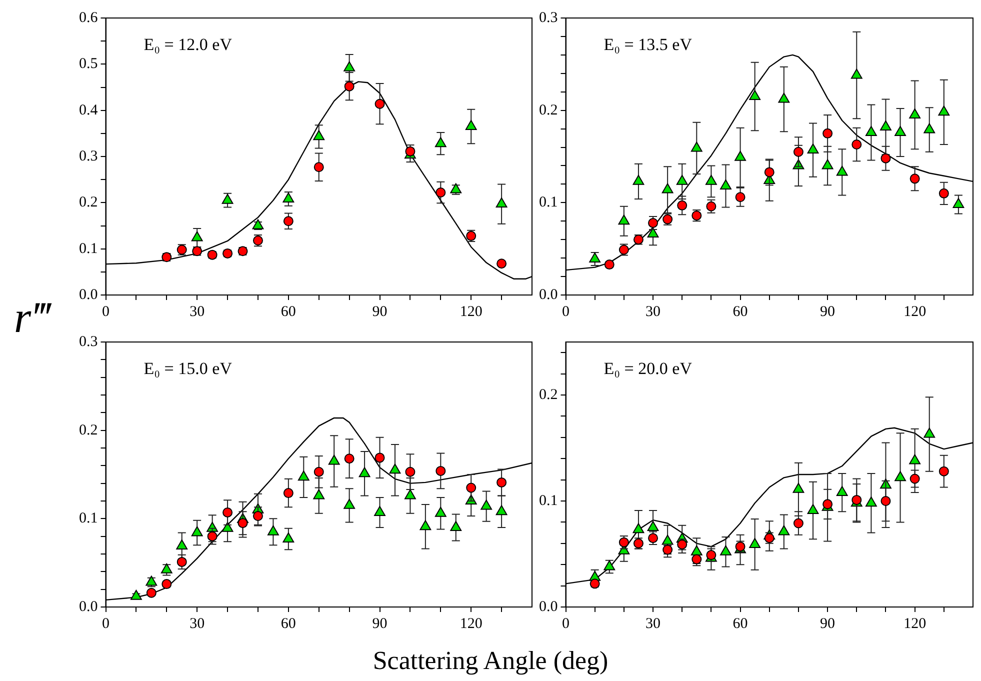 The width and height of the screenshot is (981, 681). Describe the element at coordinates (648, 44) in the screenshot. I see `annotation: E₀ = 13.5 eV` at that location.